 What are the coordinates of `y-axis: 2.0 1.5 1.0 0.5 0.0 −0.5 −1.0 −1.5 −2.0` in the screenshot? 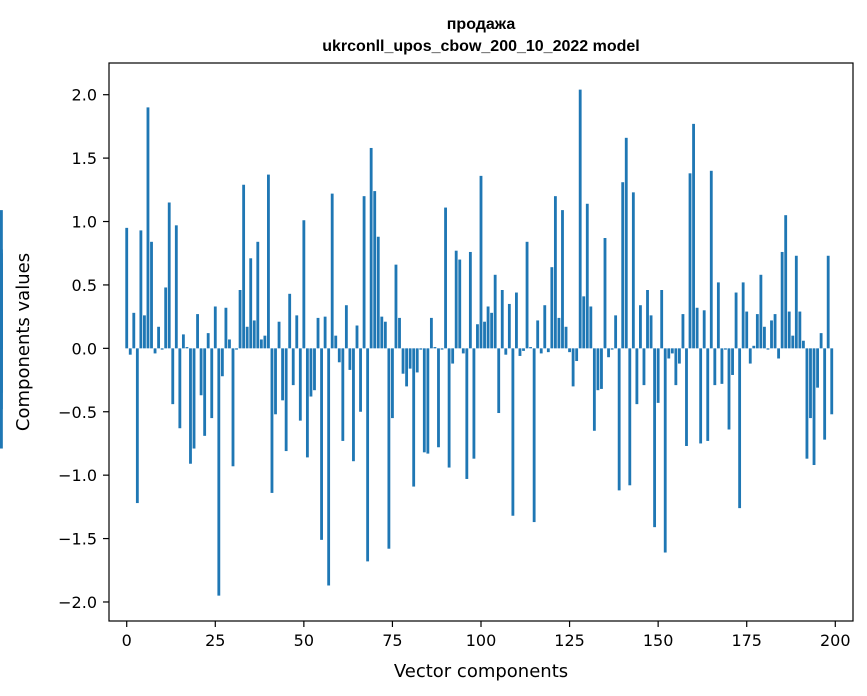 It's located at (83, 349).